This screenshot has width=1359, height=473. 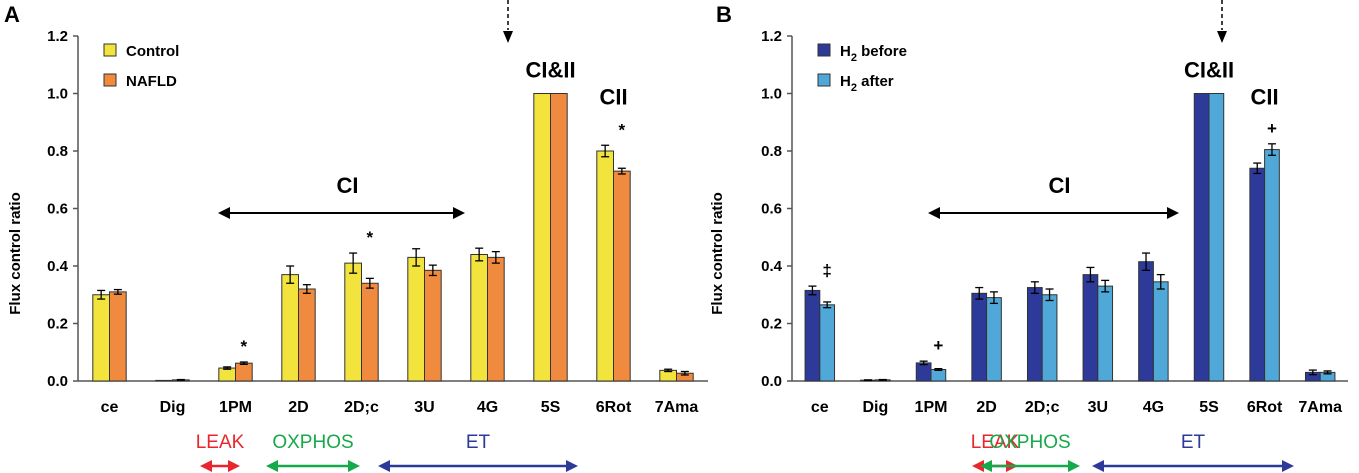 What do you see at coordinates (845, 51) in the screenshot?
I see `legend-label-prefix: H` at bounding box center [845, 51].